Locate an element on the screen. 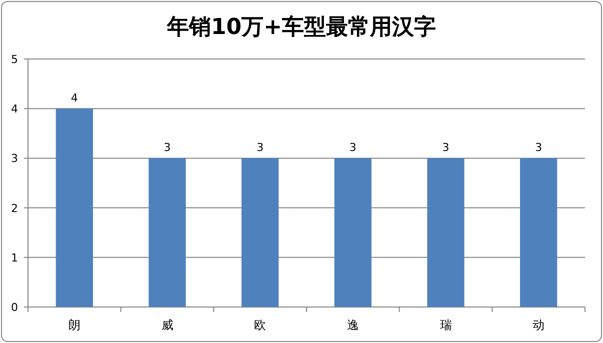 The height and width of the screenshot is (343, 603). x-tick-label: 动 is located at coordinates (538, 325).